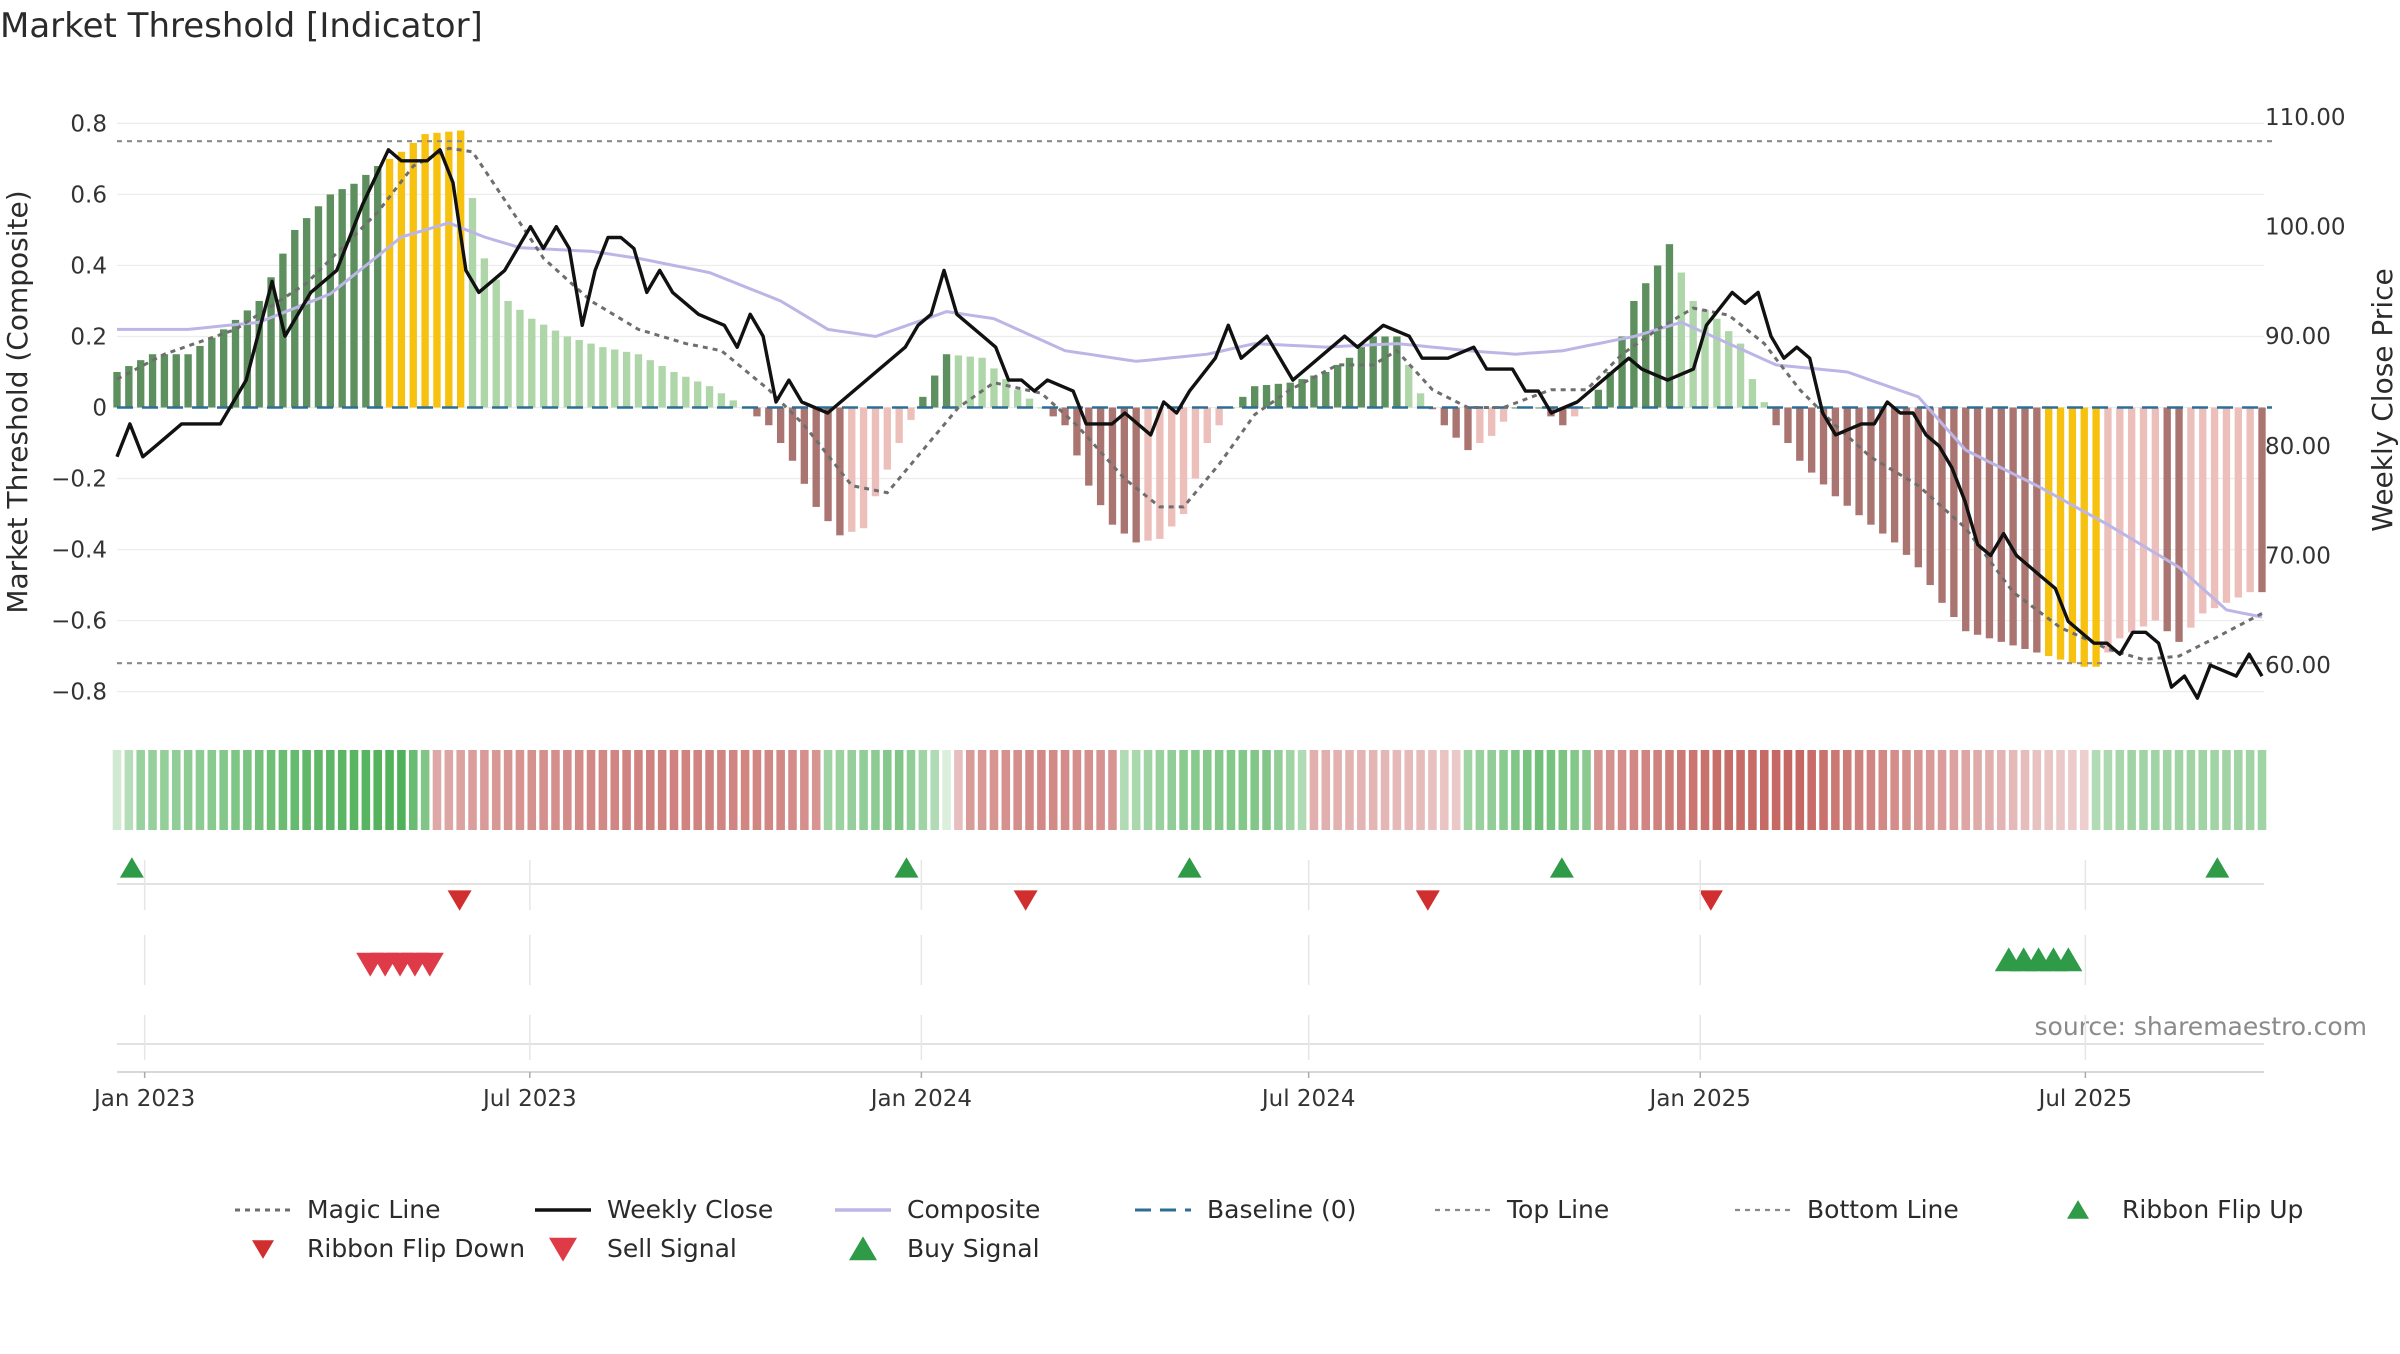  I want to click on y2-tick-label: 110.00, so click(2305, 118).